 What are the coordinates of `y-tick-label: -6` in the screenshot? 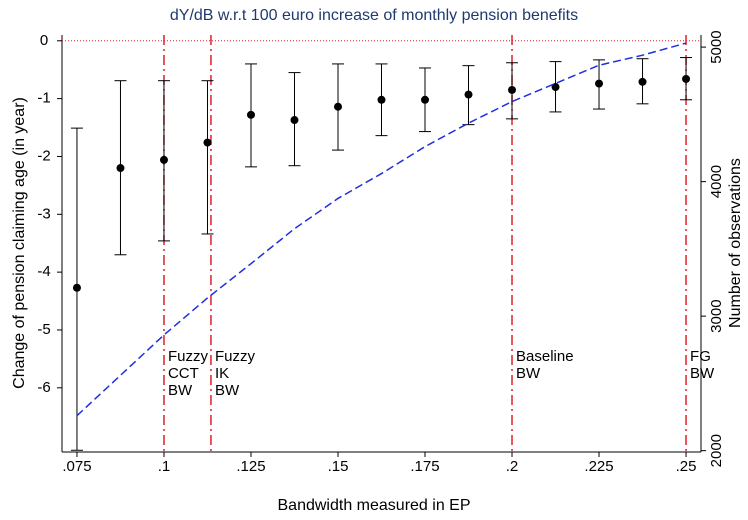 It's located at (43, 387).